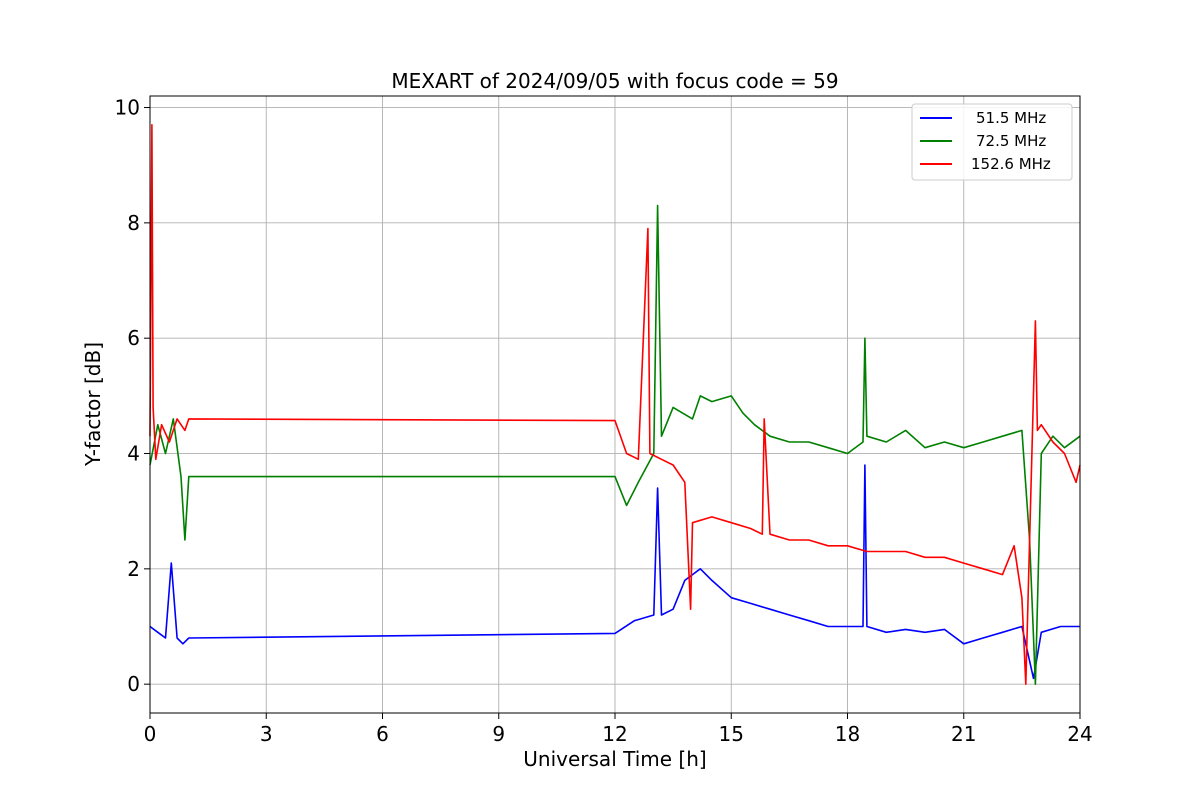 The image size is (1200, 800). What do you see at coordinates (963, 734) in the screenshot?
I see `x-tick-label: 21` at bounding box center [963, 734].